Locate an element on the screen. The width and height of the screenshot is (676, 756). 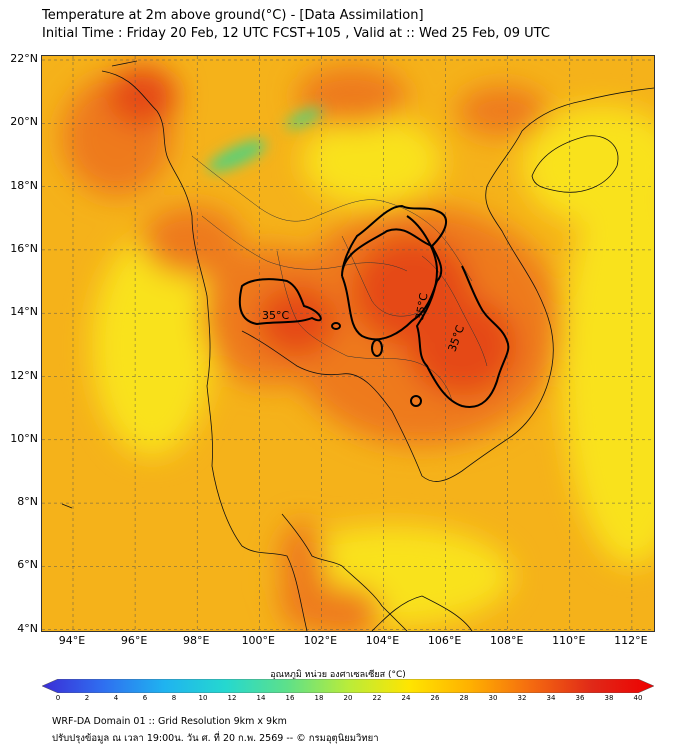
contour-35c is located at coordinates (374, 306).